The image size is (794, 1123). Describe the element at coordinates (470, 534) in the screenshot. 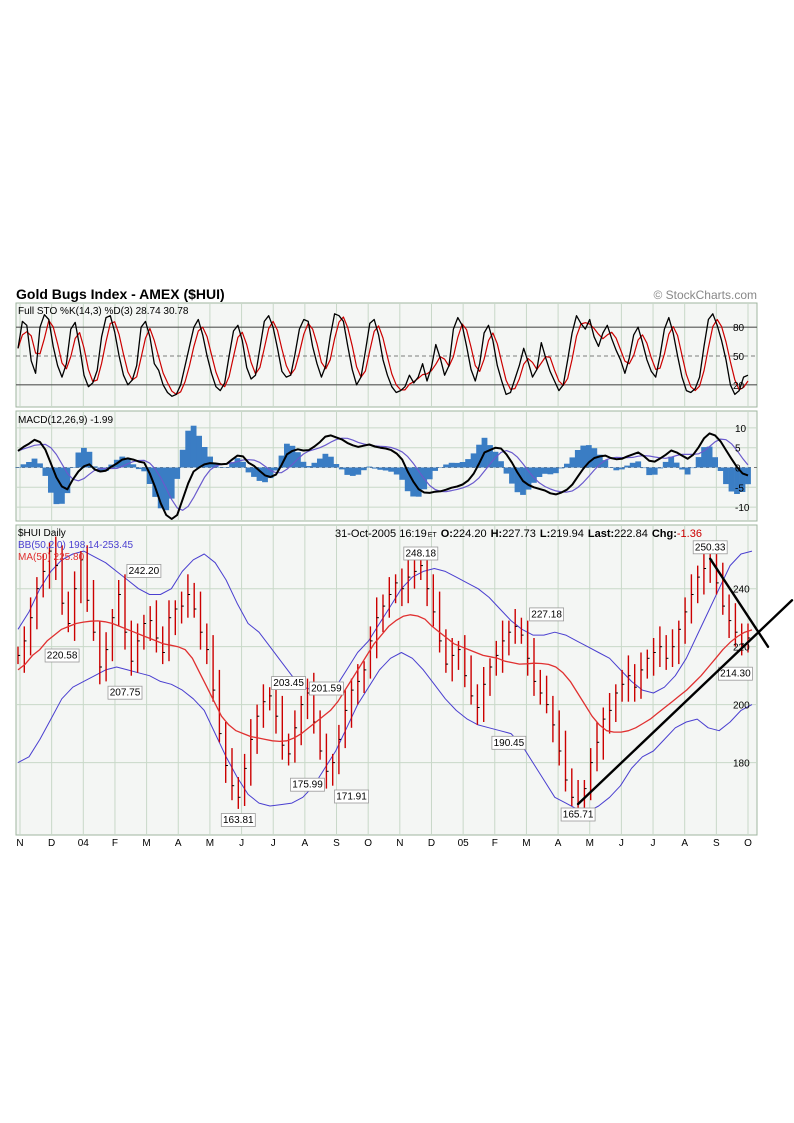

I see `quote-open: 224.20` at that location.